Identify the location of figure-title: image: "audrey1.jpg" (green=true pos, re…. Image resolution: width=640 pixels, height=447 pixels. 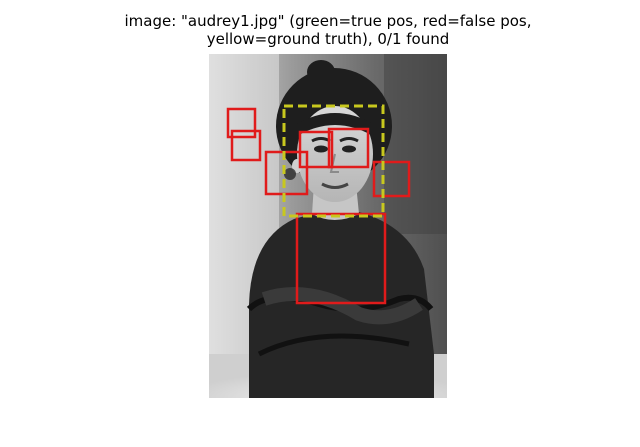
(320, 30).